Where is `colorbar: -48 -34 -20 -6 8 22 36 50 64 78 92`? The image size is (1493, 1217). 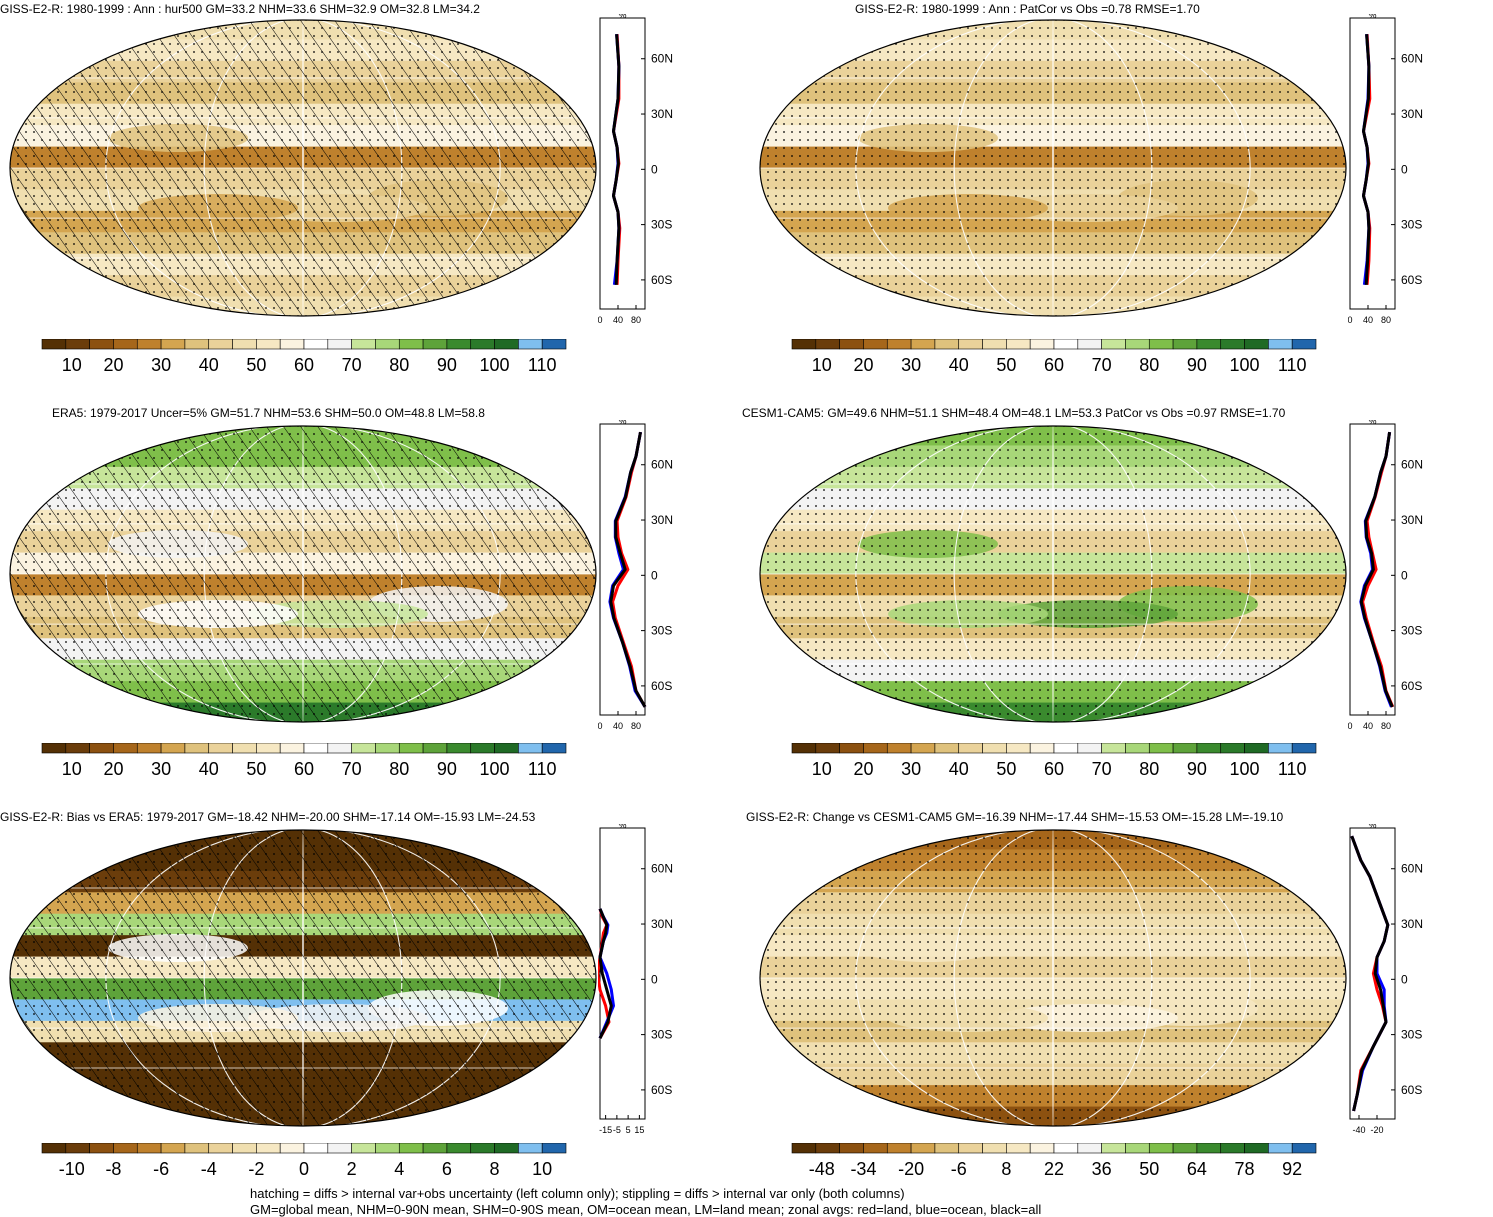
colorbar: -48 -34 -20 -6 8 22 36 50 64 78 92 is located at coordinates (1054, 1161).